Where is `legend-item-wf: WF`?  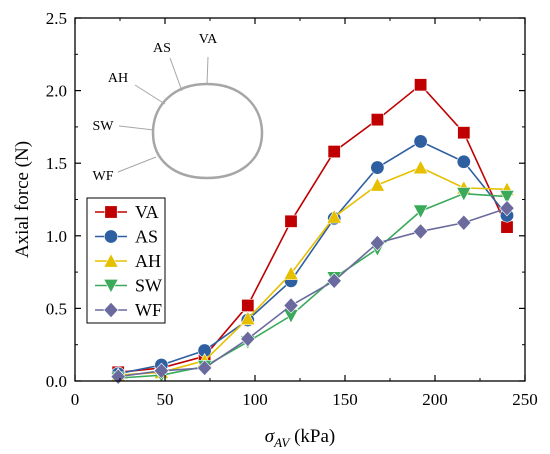
legend-item-wf: WF is located at coordinates (128, 310).